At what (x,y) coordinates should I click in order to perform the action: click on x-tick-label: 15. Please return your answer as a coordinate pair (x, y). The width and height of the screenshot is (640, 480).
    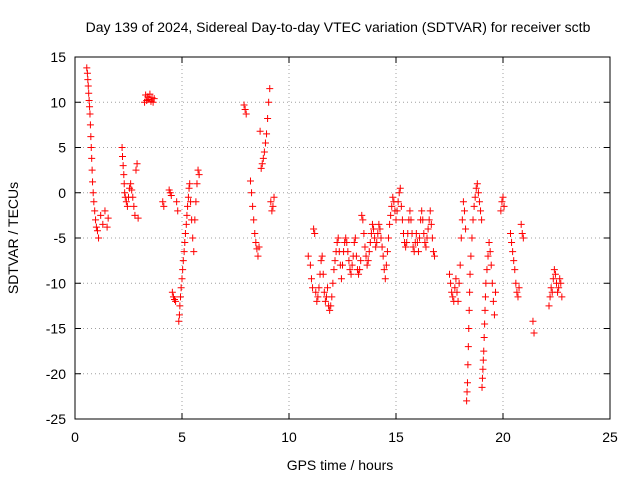
    Looking at the image, I should click on (396, 437).